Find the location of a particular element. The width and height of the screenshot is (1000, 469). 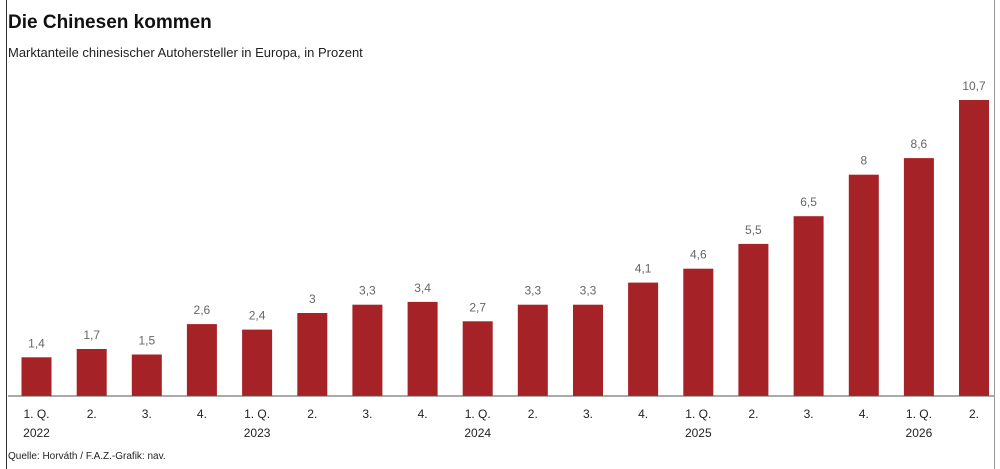

data-label: 8,6 is located at coordinates (919, 144).